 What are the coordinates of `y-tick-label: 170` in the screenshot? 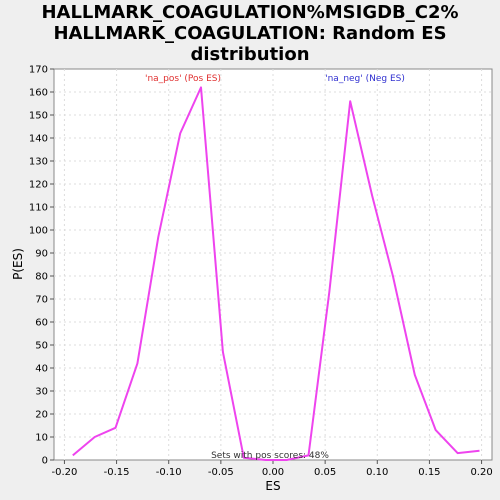 It's located at (38, 70).